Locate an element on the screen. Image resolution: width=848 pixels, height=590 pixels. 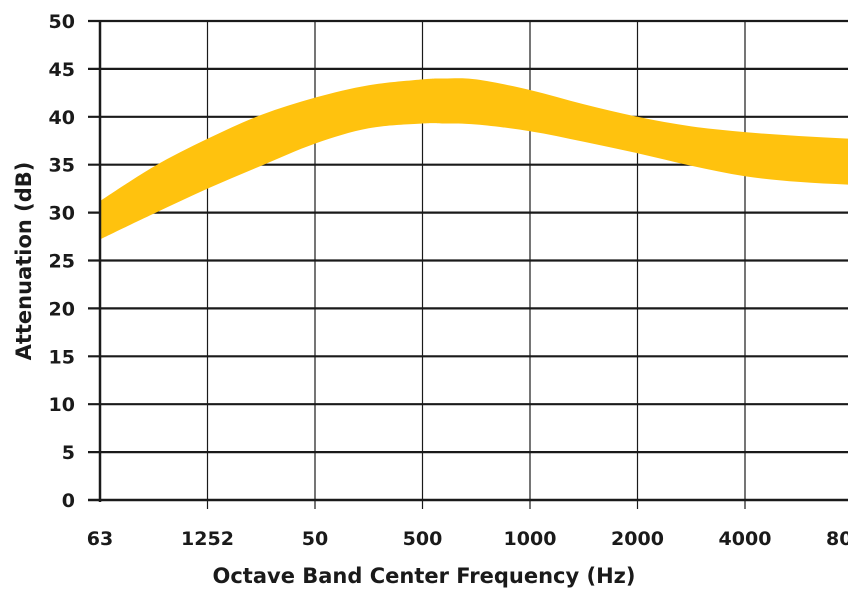
y-tick-label: 30 is located at coordinates (62, 214).